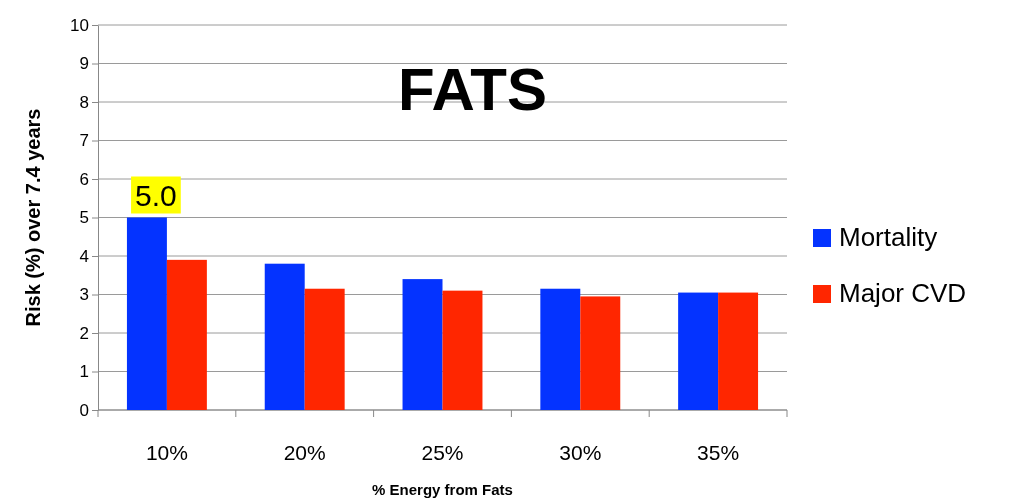  Describe the element at coordinates (472, 89) in the screenshot. I see `text: FATS` at that location.